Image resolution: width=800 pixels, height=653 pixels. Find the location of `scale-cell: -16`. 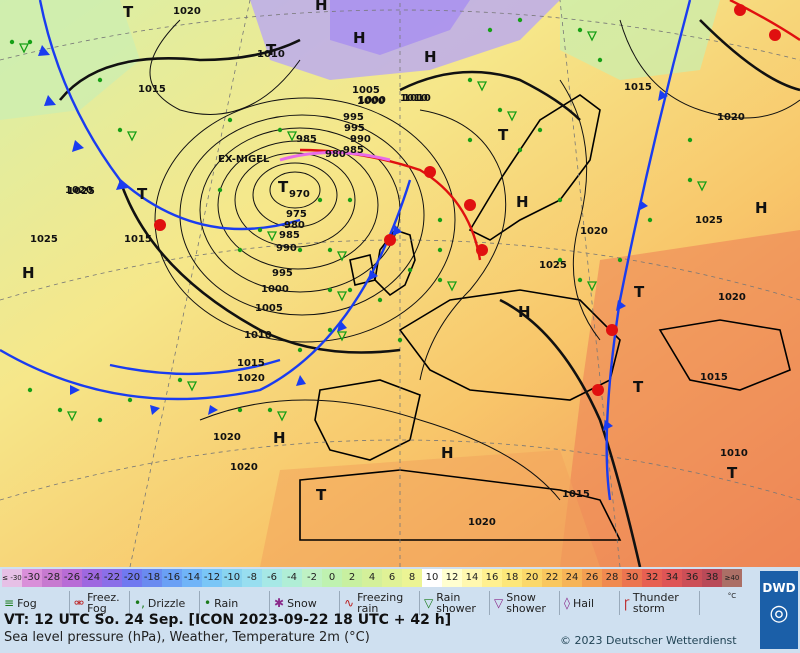

scale-cell: -16 is located at coordinates (172, 578).